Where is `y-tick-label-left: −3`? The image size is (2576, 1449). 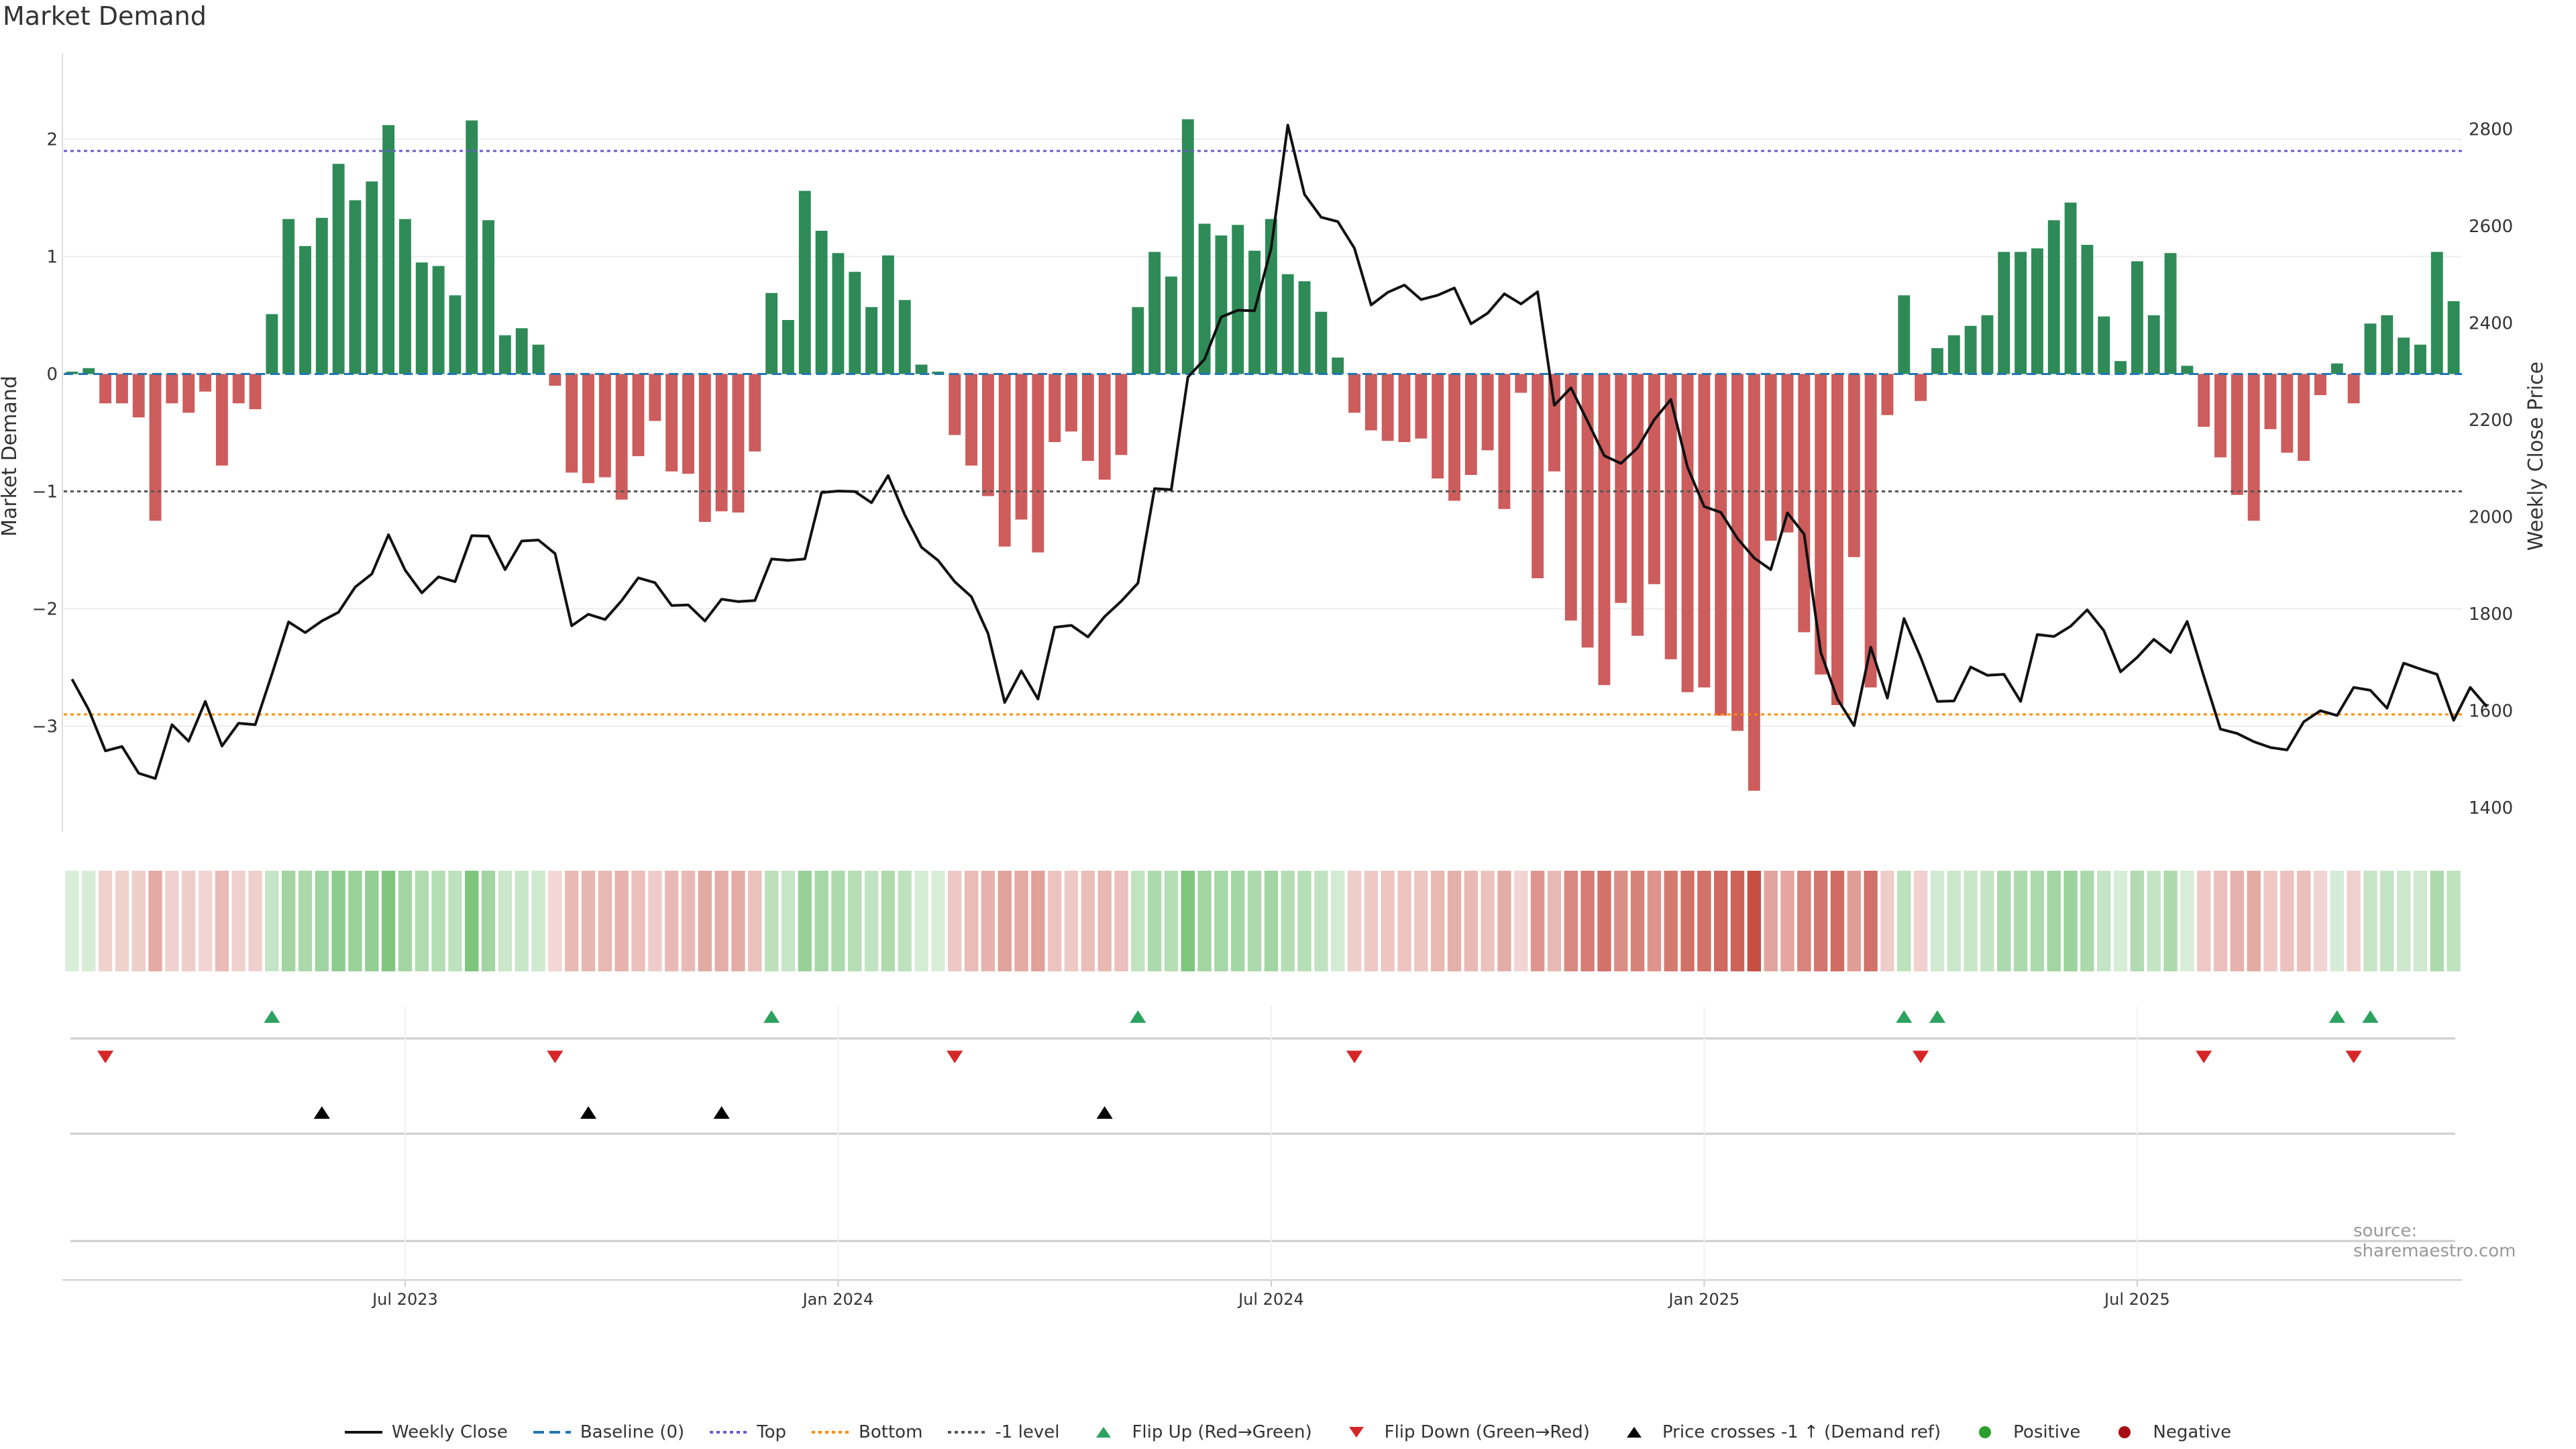 y-tick-label-left: −3 is located at coordinates (45, 727).